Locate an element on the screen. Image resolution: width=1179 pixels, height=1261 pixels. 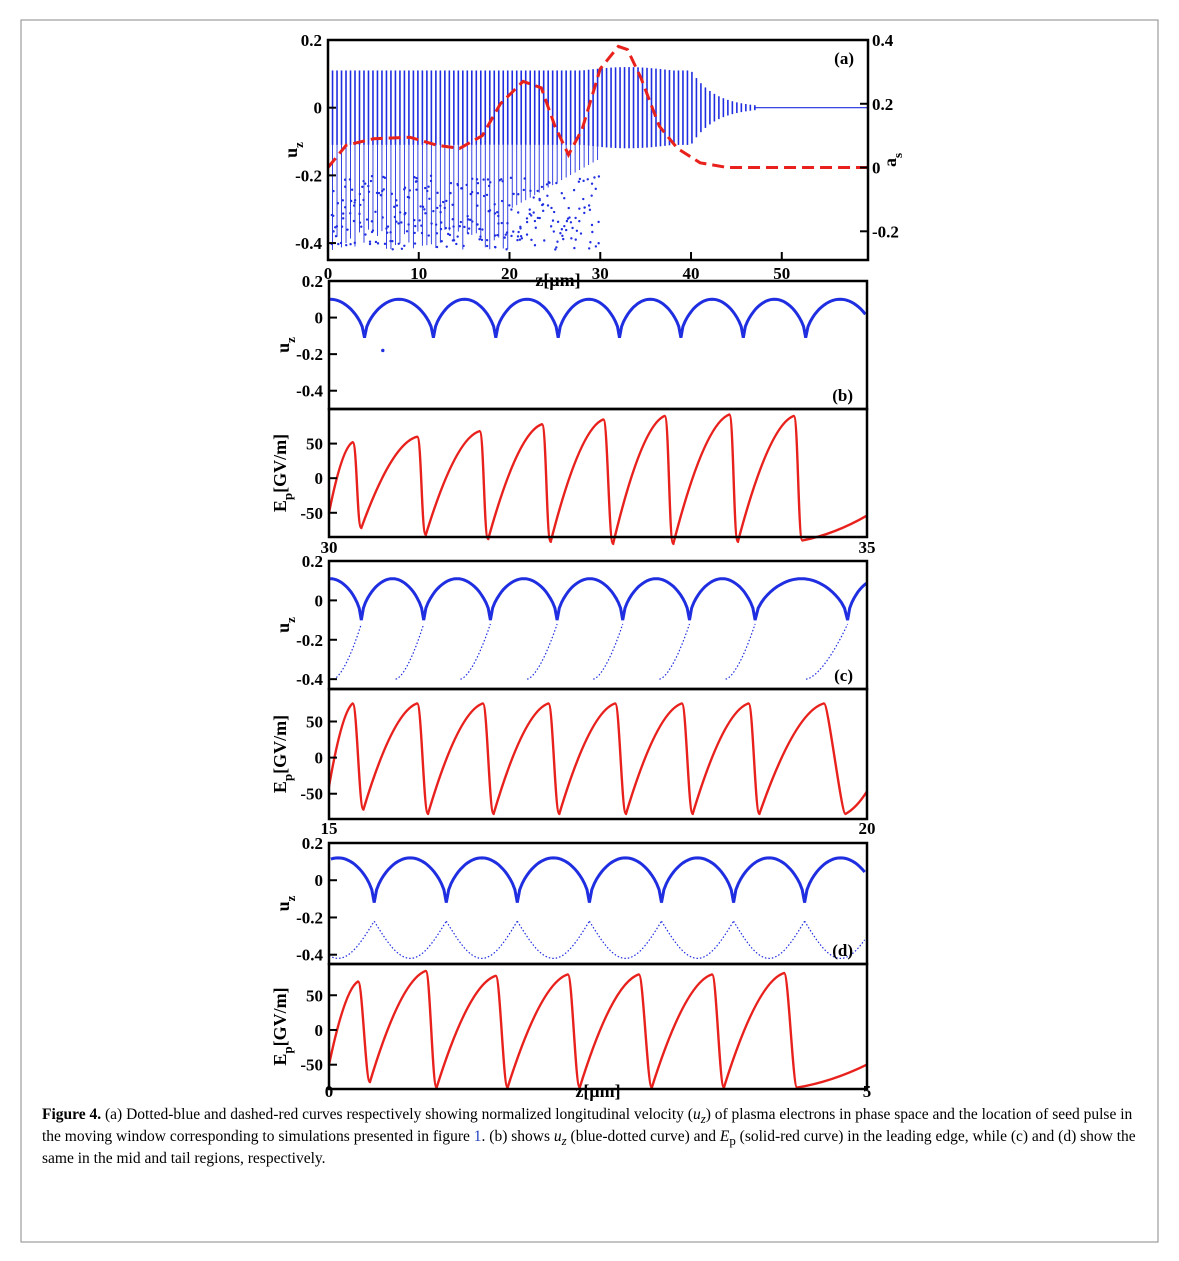
panel-c-uz-ylabel-text: uz is located at coordinates (285, 625).